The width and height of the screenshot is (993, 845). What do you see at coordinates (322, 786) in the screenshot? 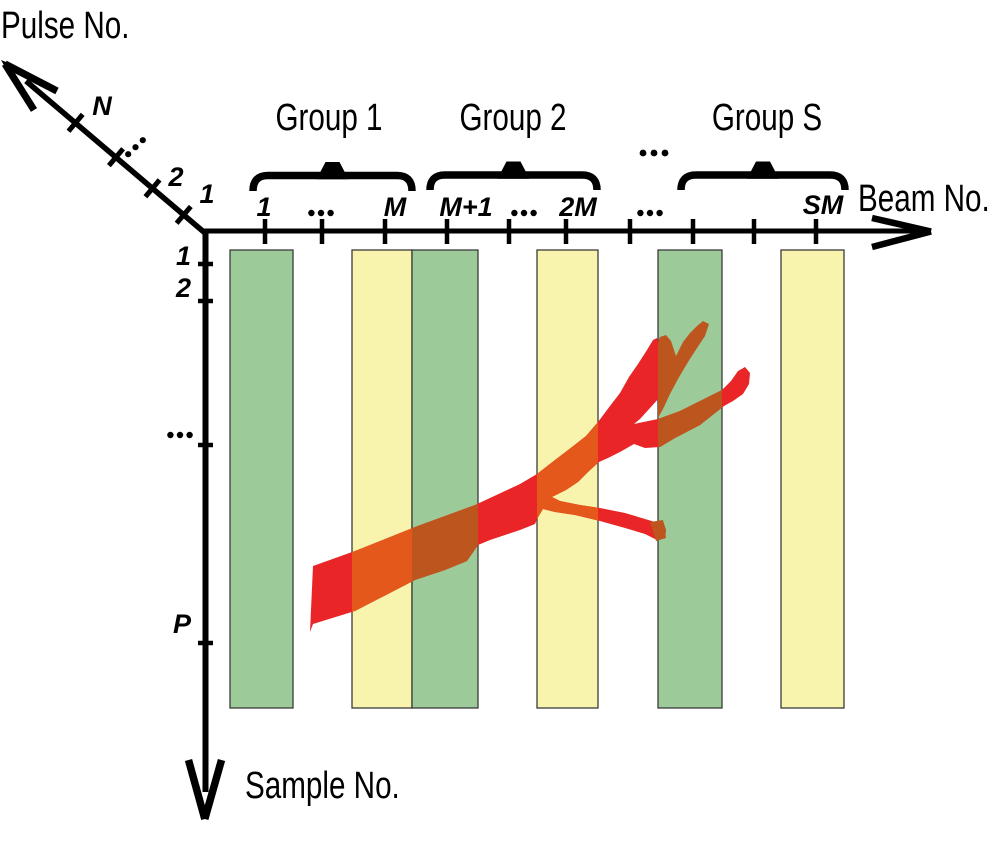
I see `svg-text: Sample No.` at bounding box center [322, 786].